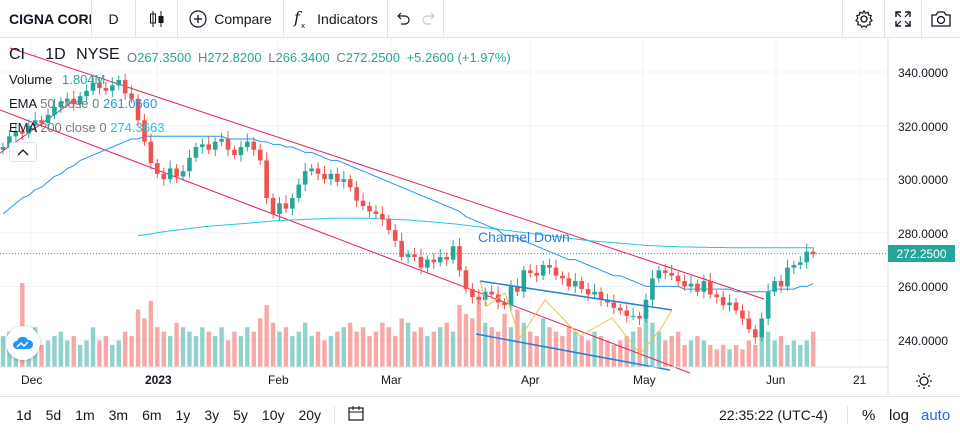 This screenshot has height=433, width=960. What do you see at coordinates (23, 343) in the screenshot?
I see `tradingview-logo` at bounding box center [23, 343].